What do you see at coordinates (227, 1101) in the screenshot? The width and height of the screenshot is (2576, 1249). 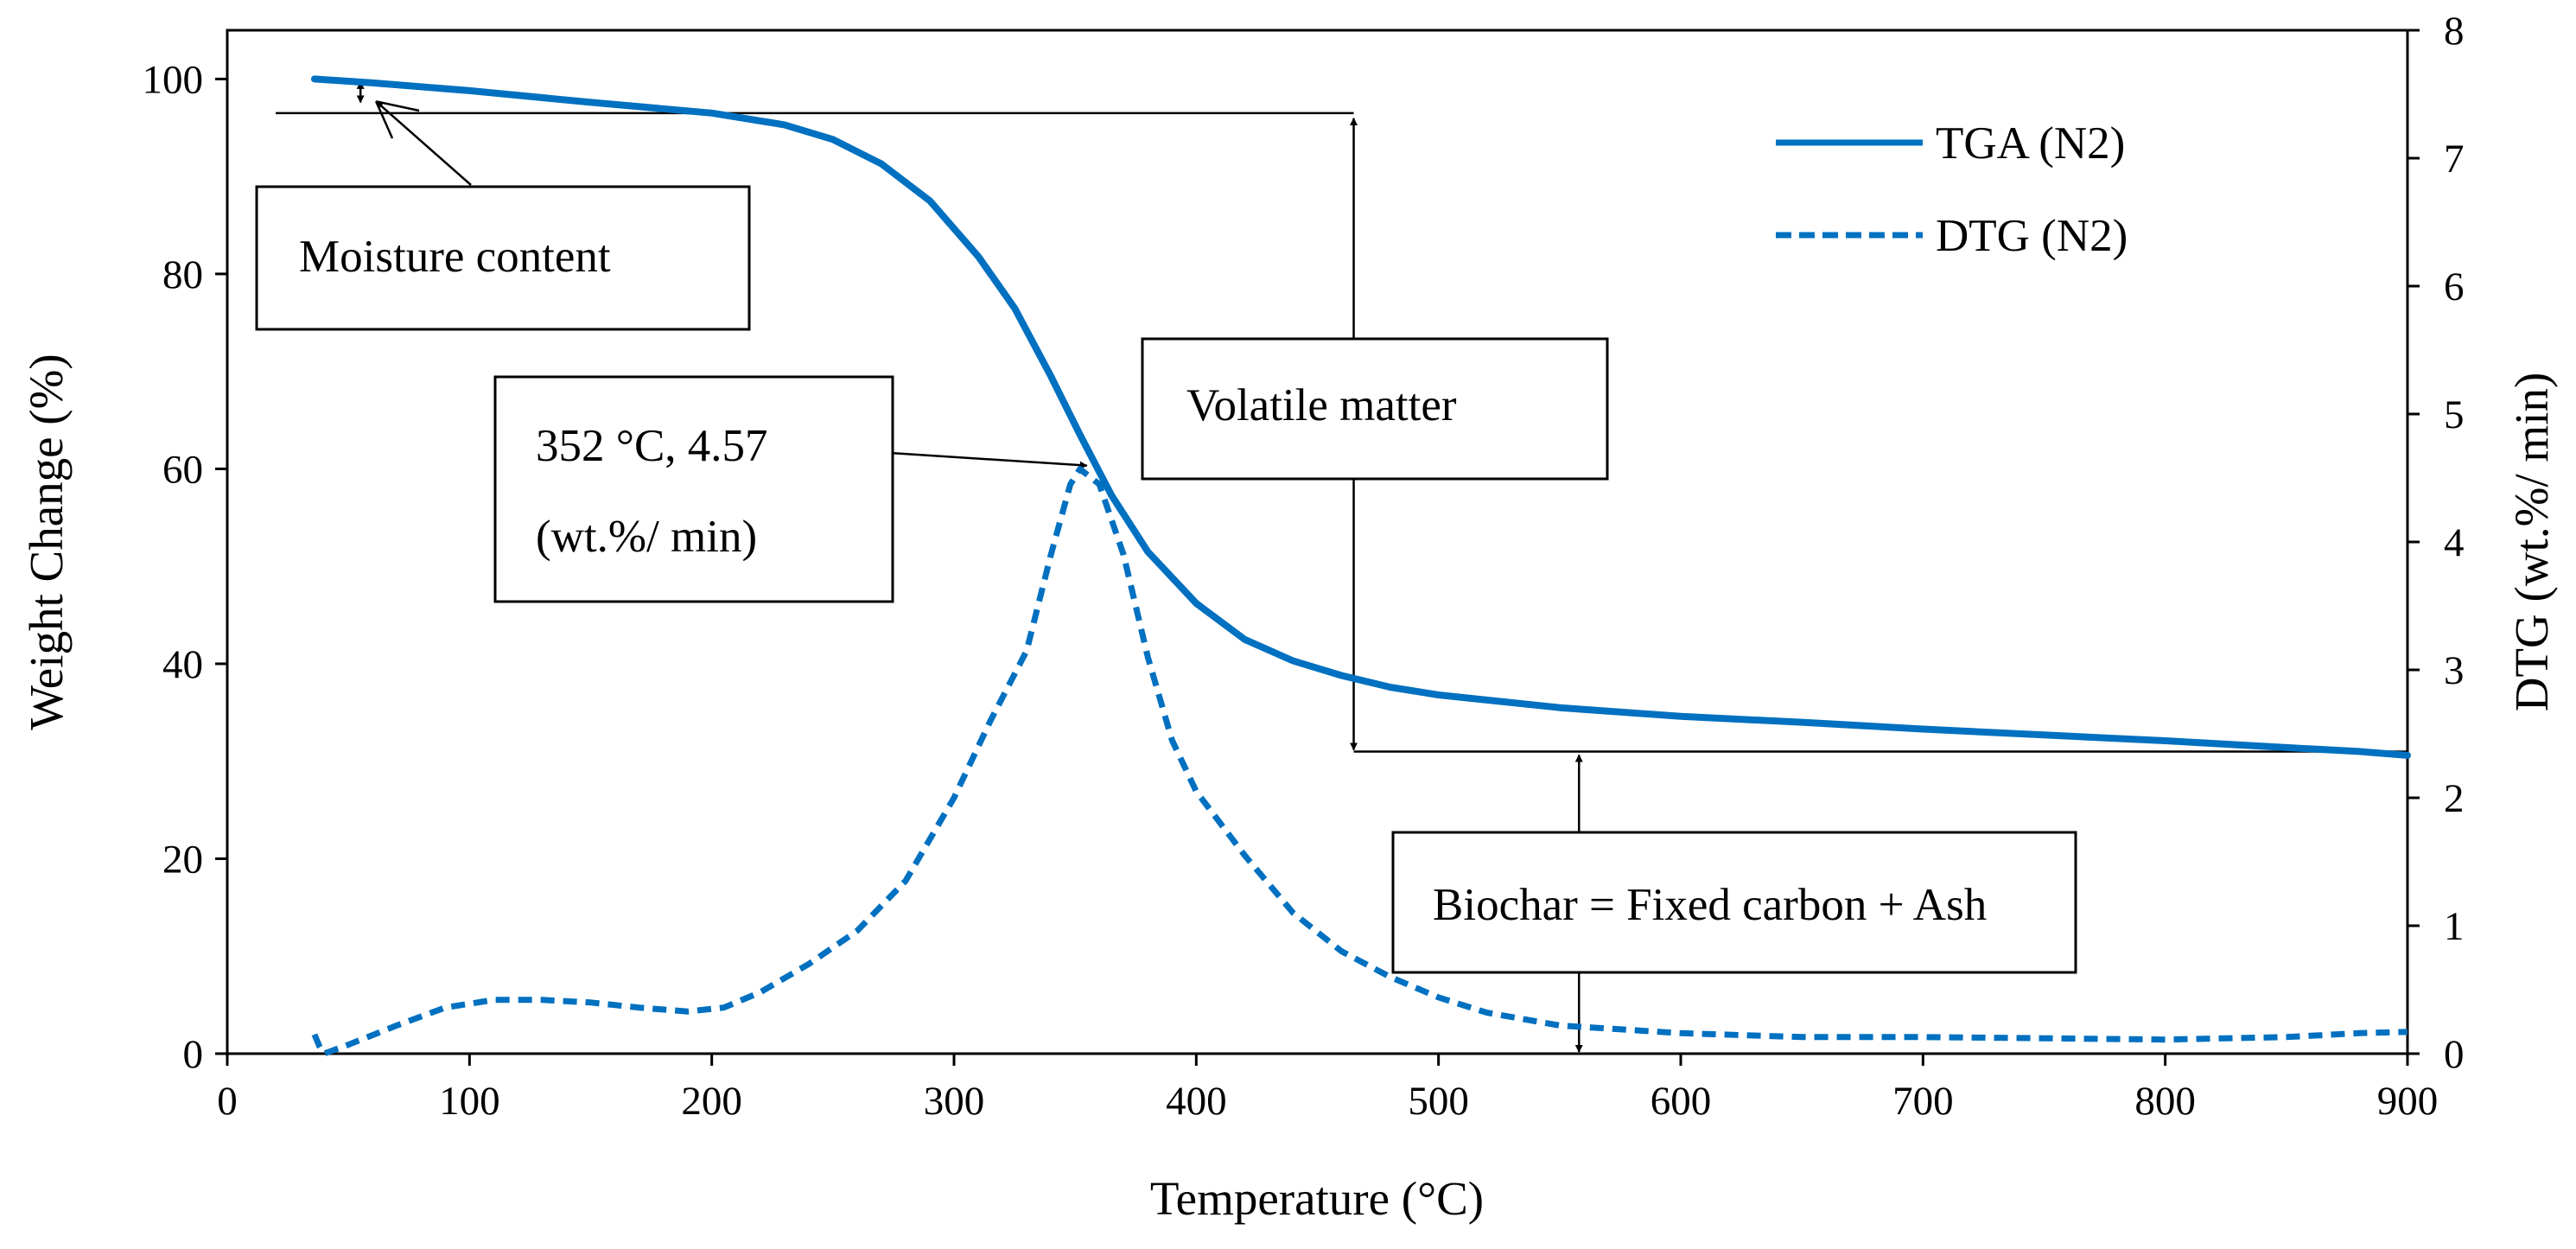 I see `x-tick-label: 0` at bounding box center [227, 1101].